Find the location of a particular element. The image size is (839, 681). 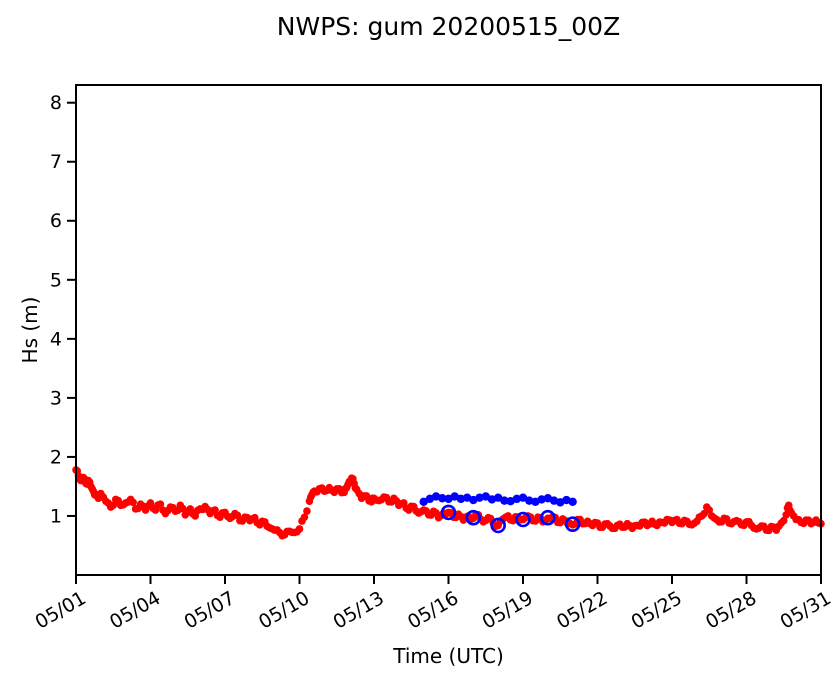

x-tick-label: 05/13 is located at coordinates (358, 610).